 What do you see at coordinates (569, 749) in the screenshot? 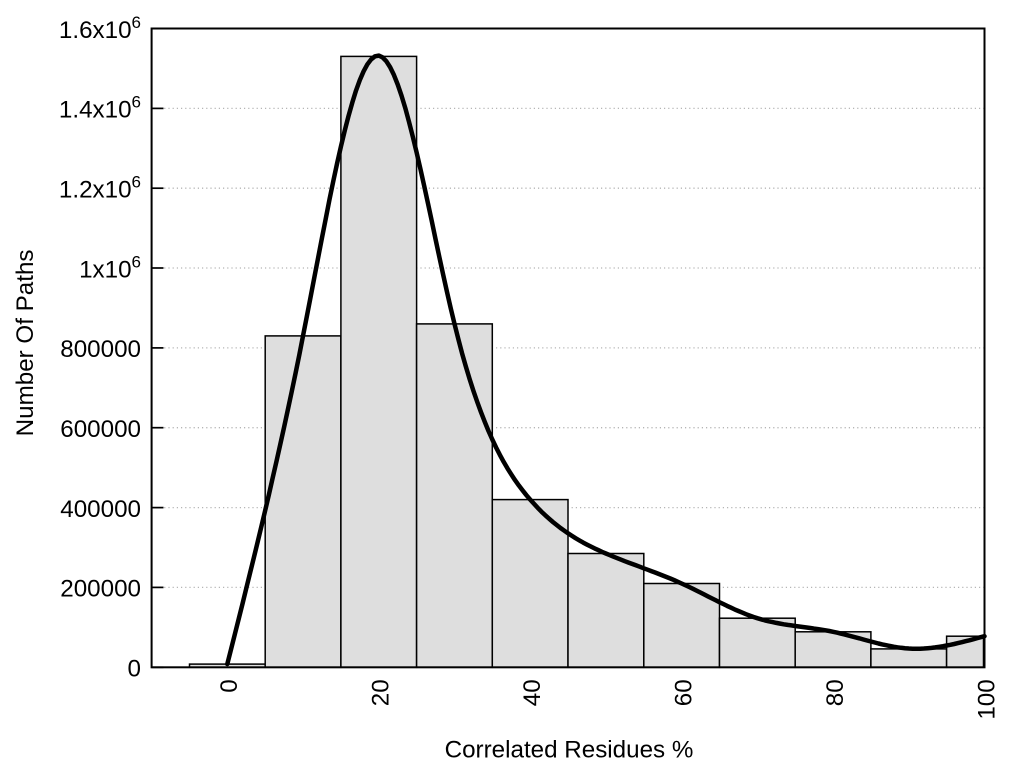
I see `svg-text: Correlated Residues %` at bounding box center [569, 749].